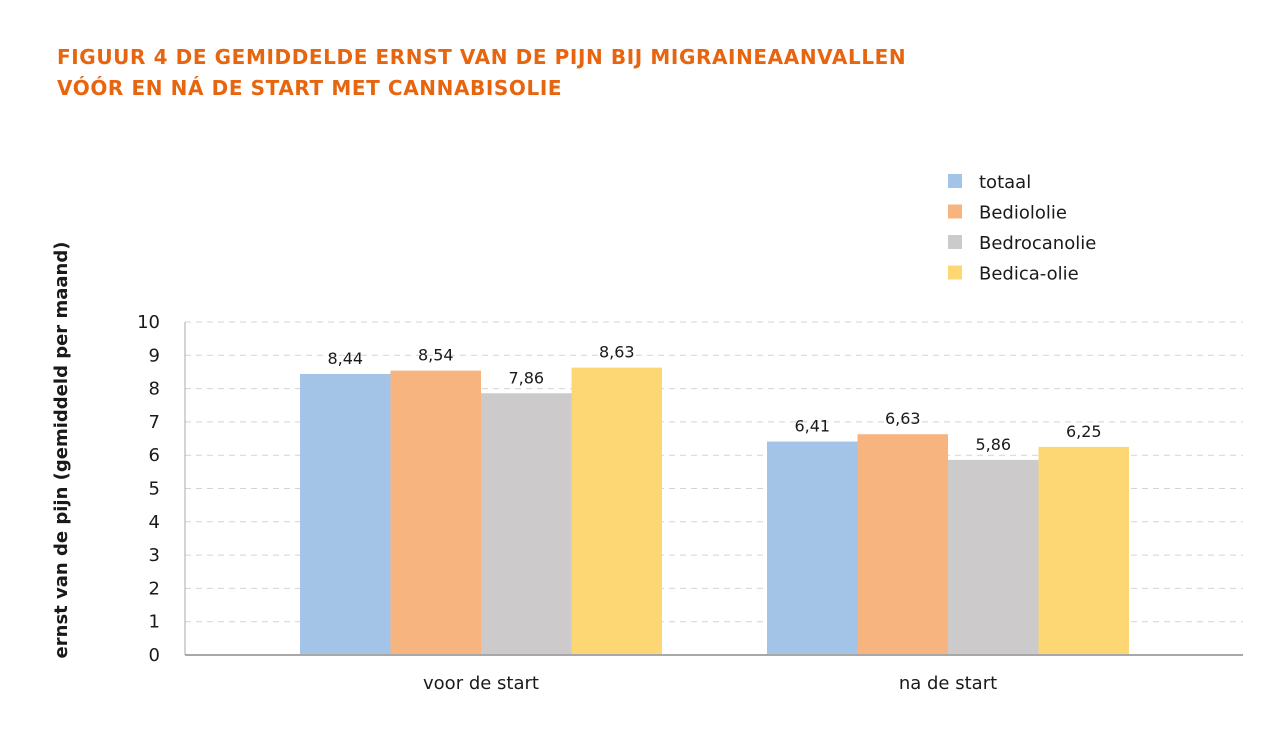 This screenshot has width=1283, height=749. What do you see at coordinates (154, 489) in the screenshot?
I see `y-tick-label: 5` at bounding box center [154, 489].